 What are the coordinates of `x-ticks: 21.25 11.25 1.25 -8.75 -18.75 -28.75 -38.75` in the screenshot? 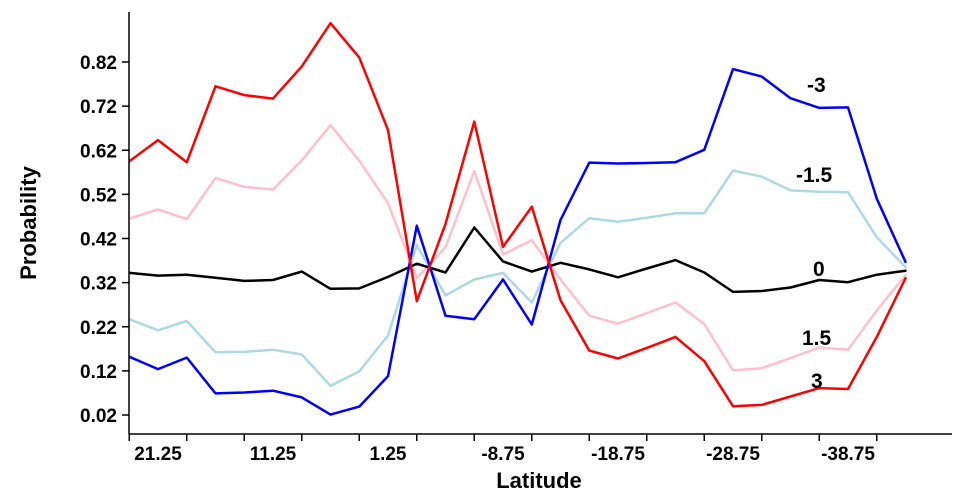 It's located at (503, 449).